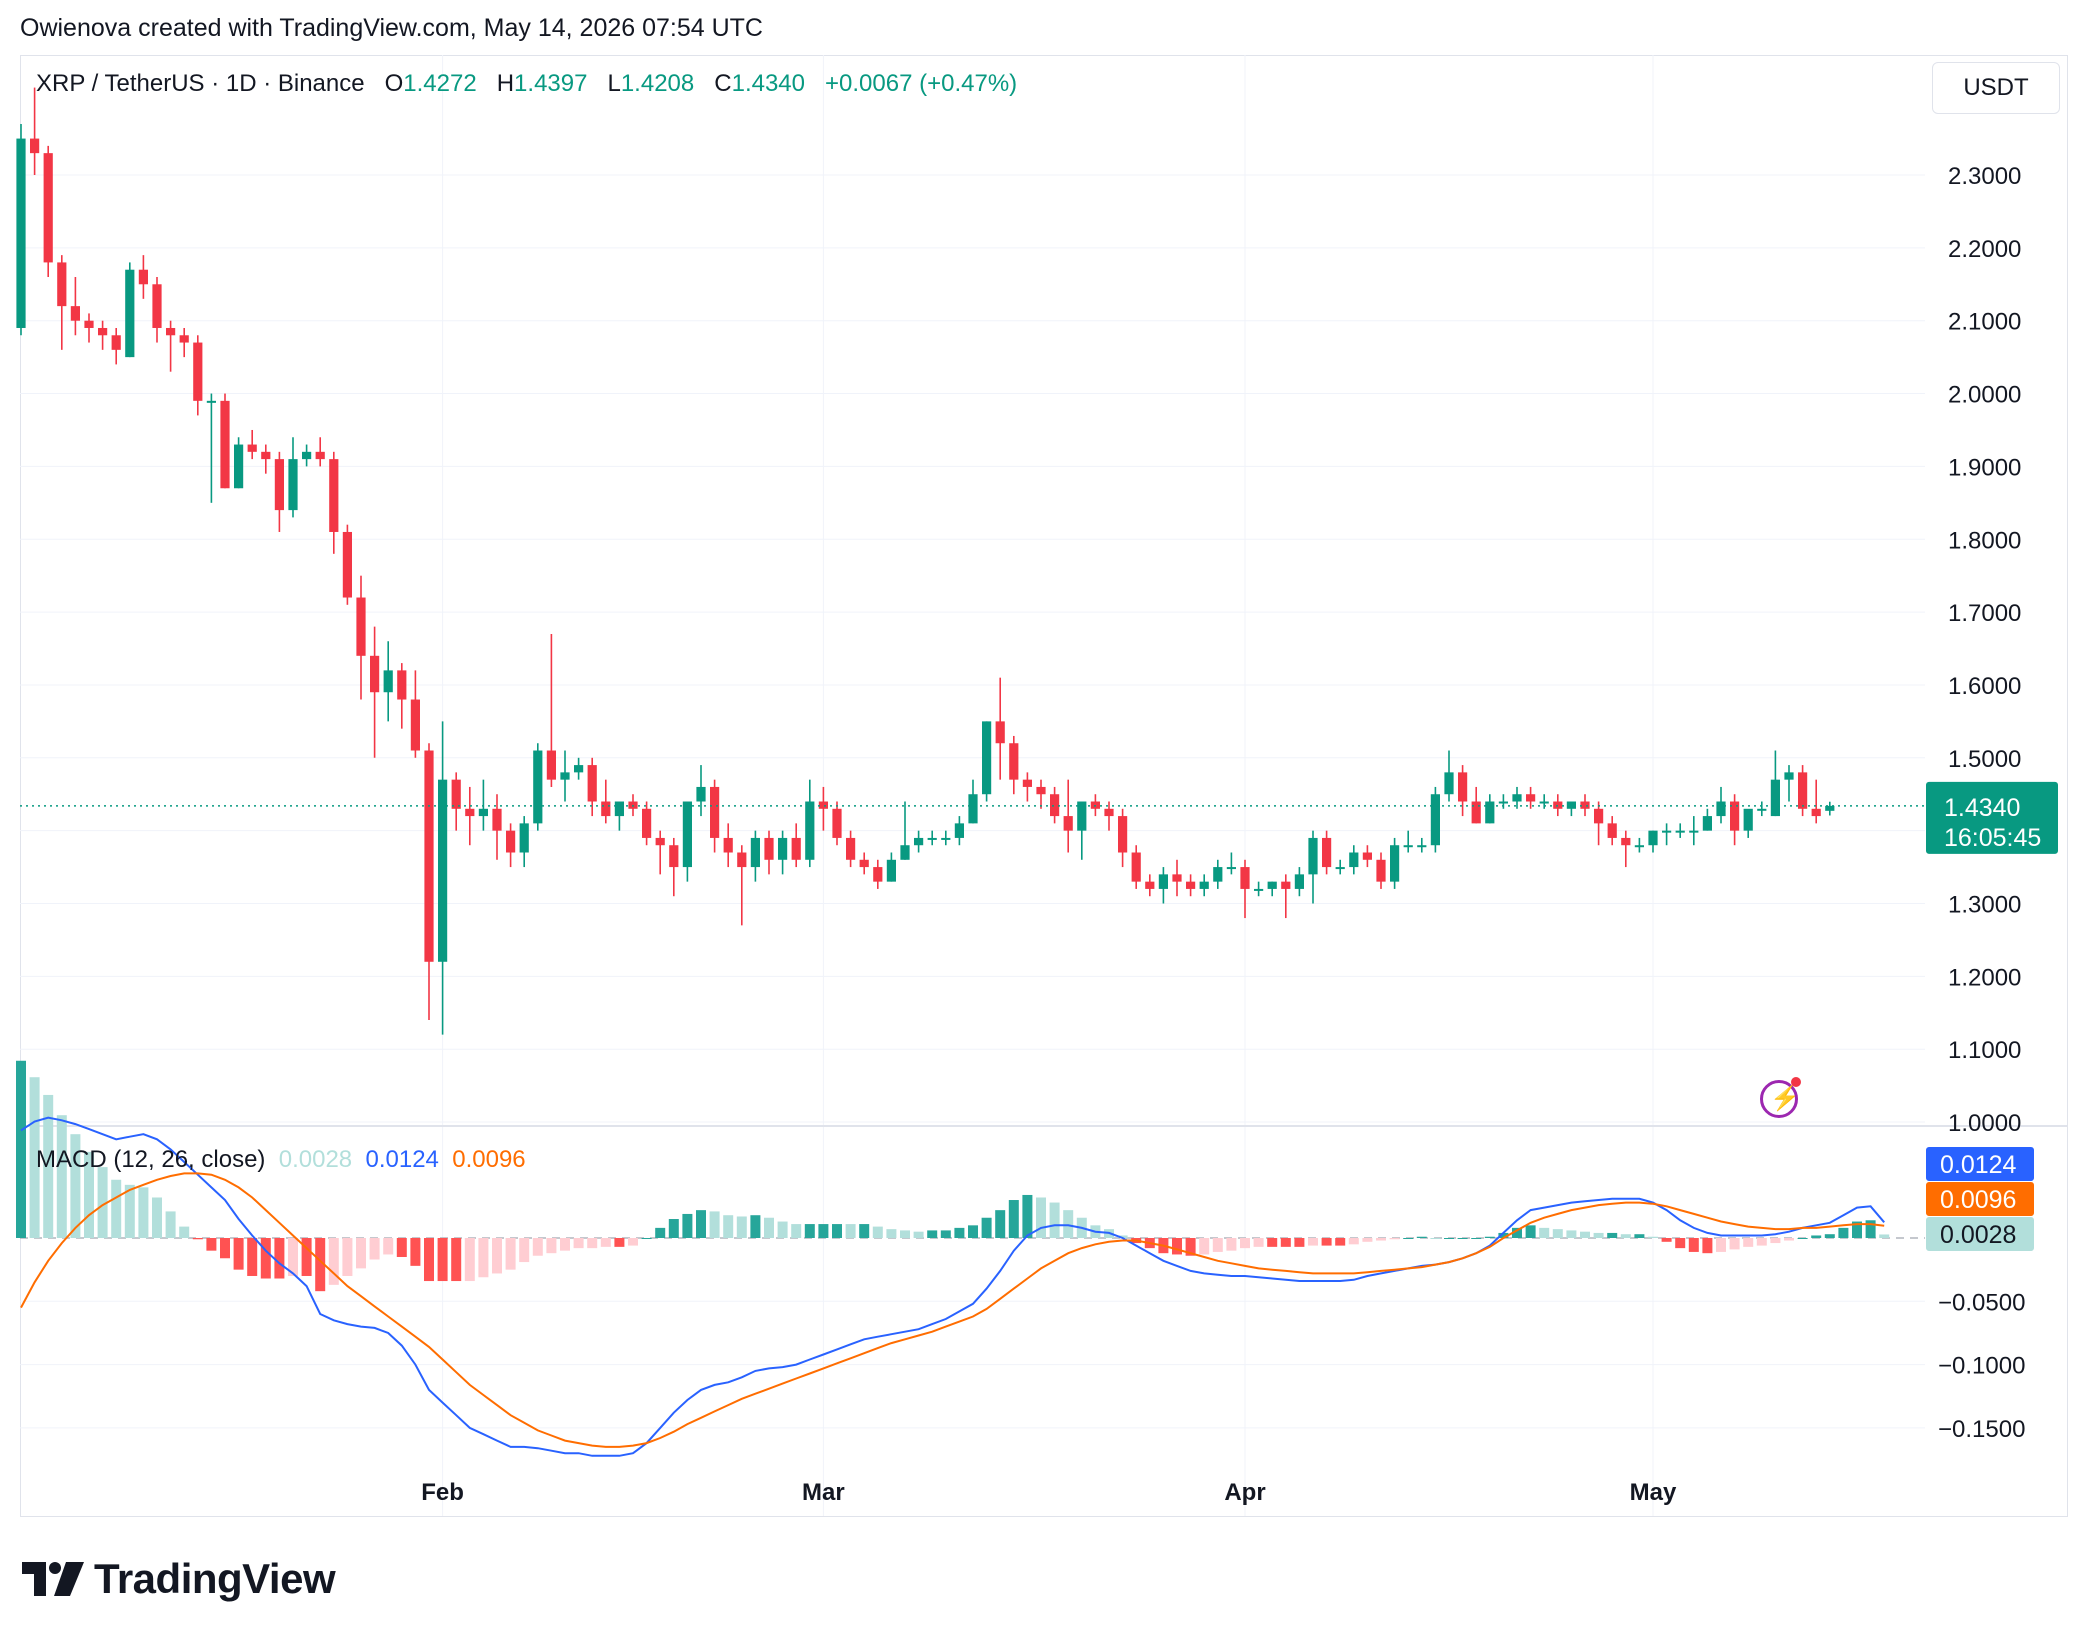 This screenshot has width=2084, height=1636. Describe the element at coordinates (1981, 1302) in the screenshot. I see `macd-tick-label: −0.0500` at that location.